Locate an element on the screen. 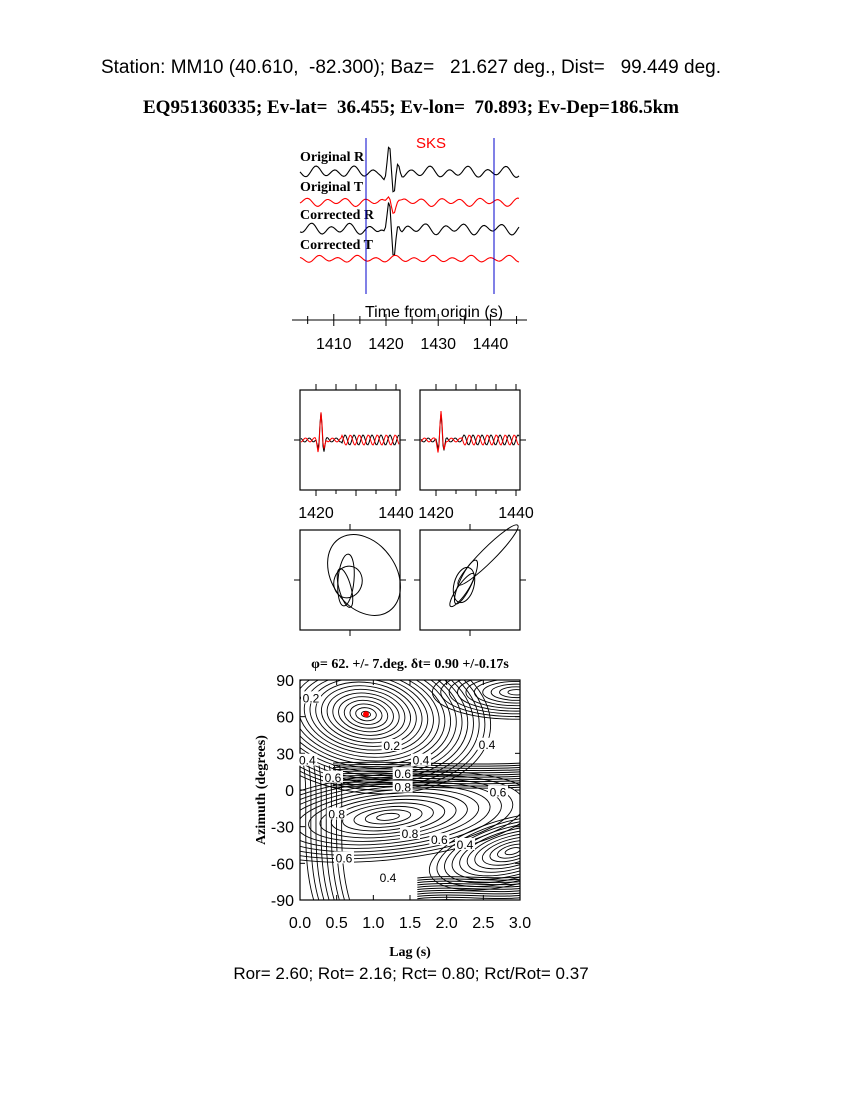  contour-label: 0.8 is located at coordinates (336, 814).